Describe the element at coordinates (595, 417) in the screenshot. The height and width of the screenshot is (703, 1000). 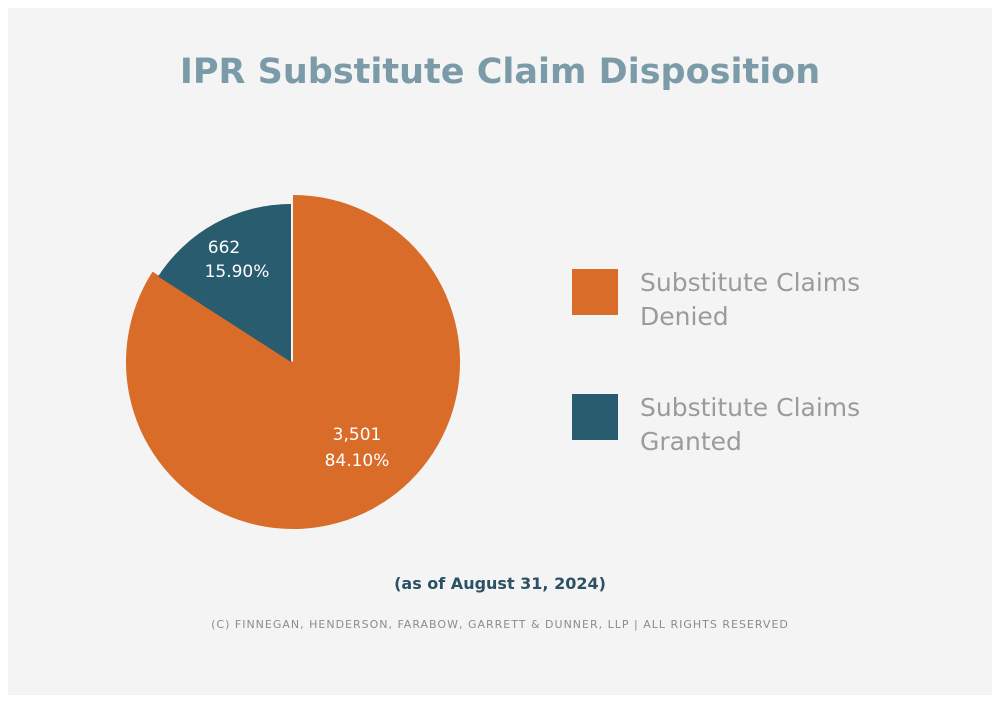
I see `legend-swatch-granted` at that location.